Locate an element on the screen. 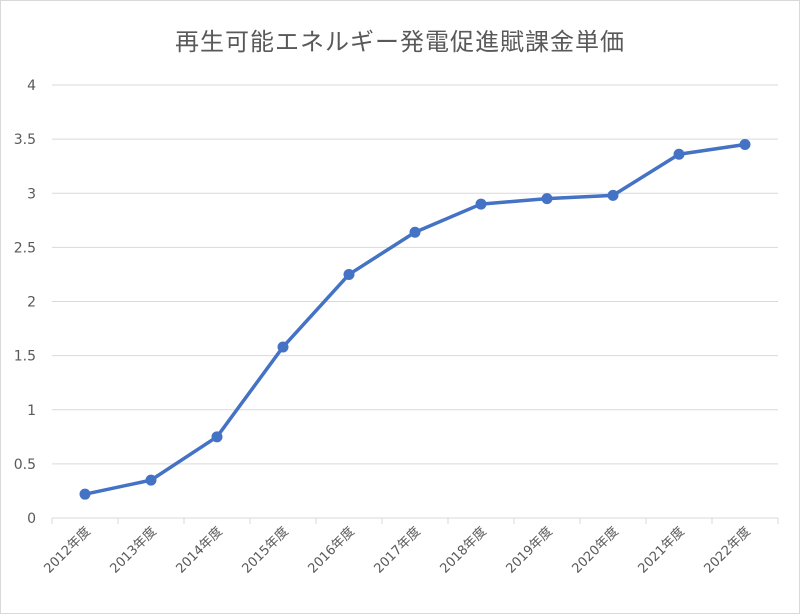 The width and height of the screenshot is (800, 614). y-tick-label: 1.5 is located at coordinates (25, 357).